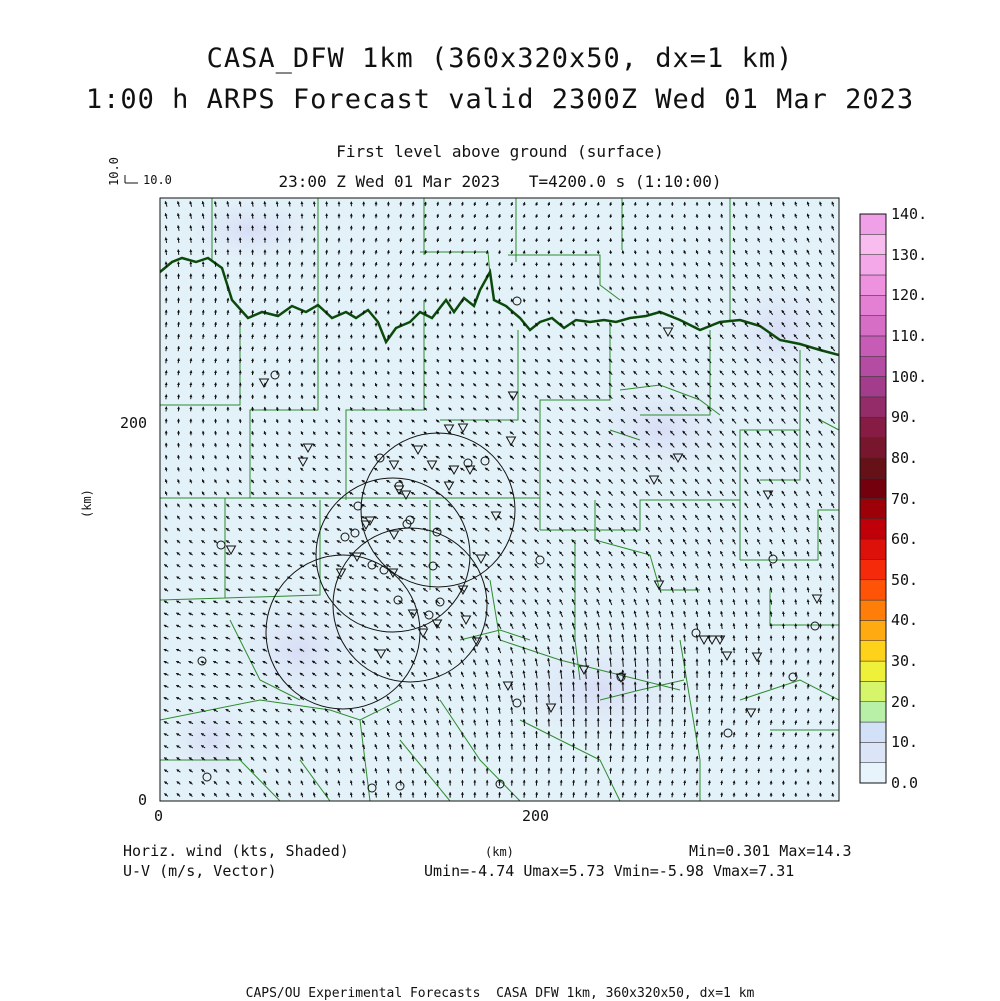  Describe the element at coordinates (904, 539) in the screenshot. I see `colorbar-label: 60.` at that location.